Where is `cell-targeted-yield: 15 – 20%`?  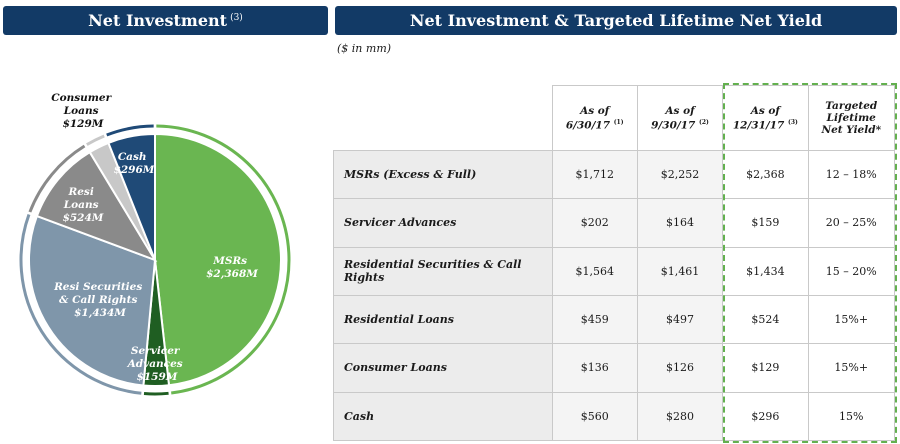
cell-targeted-yield: 15 – 20% is located at coordinates (851, 271).